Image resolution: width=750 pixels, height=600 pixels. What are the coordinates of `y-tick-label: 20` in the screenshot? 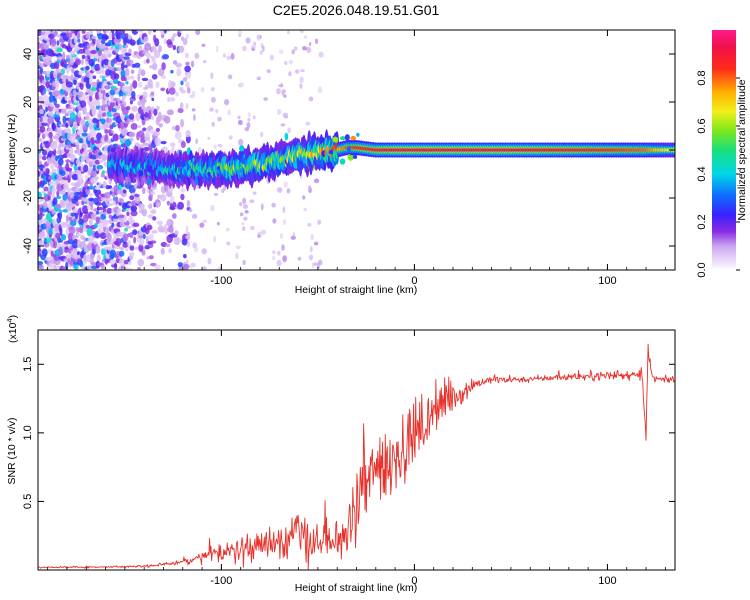 It's located at (28, 102).